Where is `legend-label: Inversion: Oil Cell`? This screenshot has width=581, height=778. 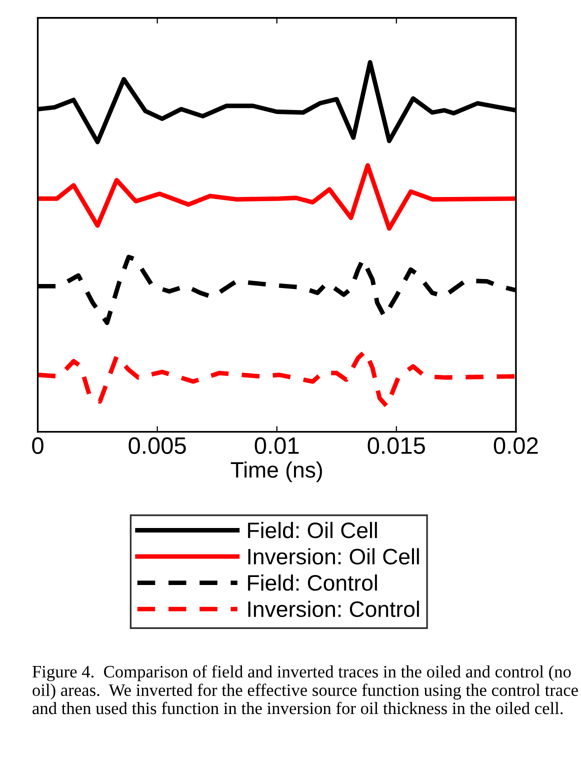 legend-label: Inversion: Oil Cell is located at coordinates (333, 556).